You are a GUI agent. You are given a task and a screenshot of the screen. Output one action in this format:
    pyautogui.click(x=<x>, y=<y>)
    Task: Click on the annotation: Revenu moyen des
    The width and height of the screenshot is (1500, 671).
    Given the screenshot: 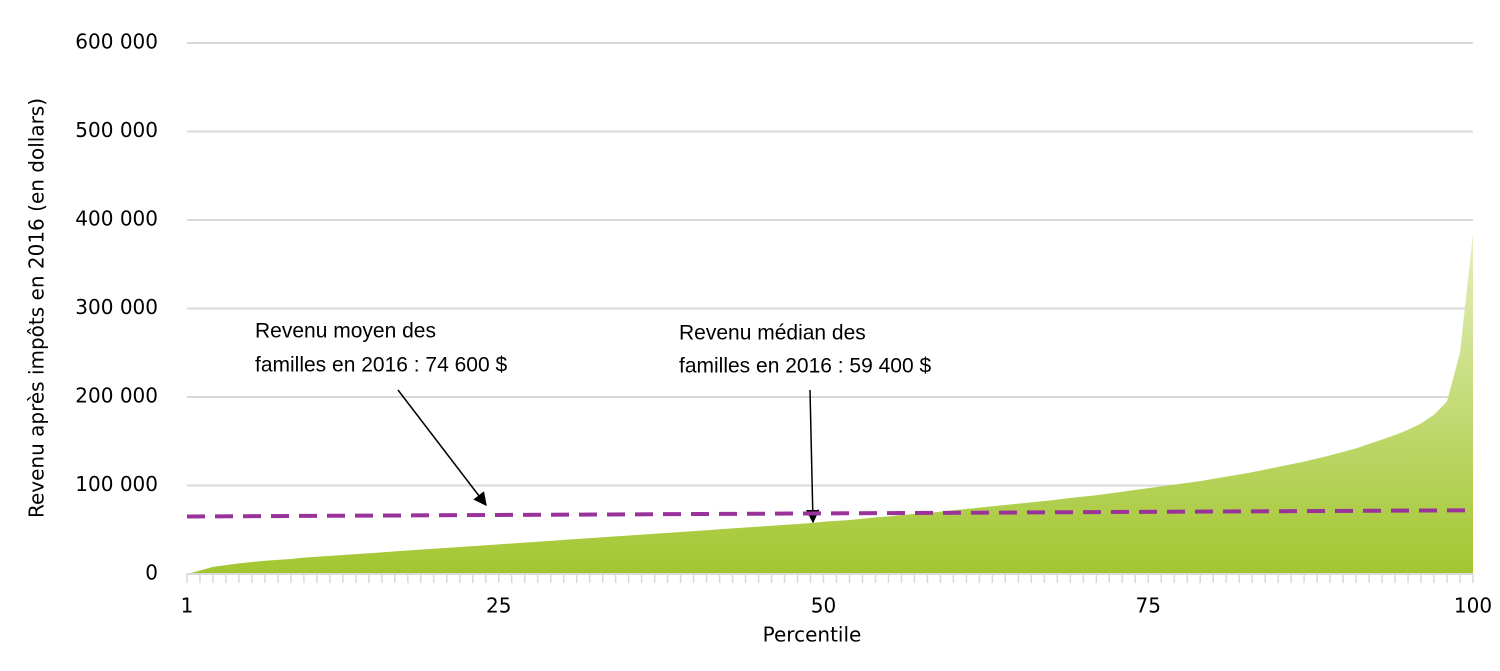 What is the action you would take?
    pyautogui.click(x=345, y=331)
    